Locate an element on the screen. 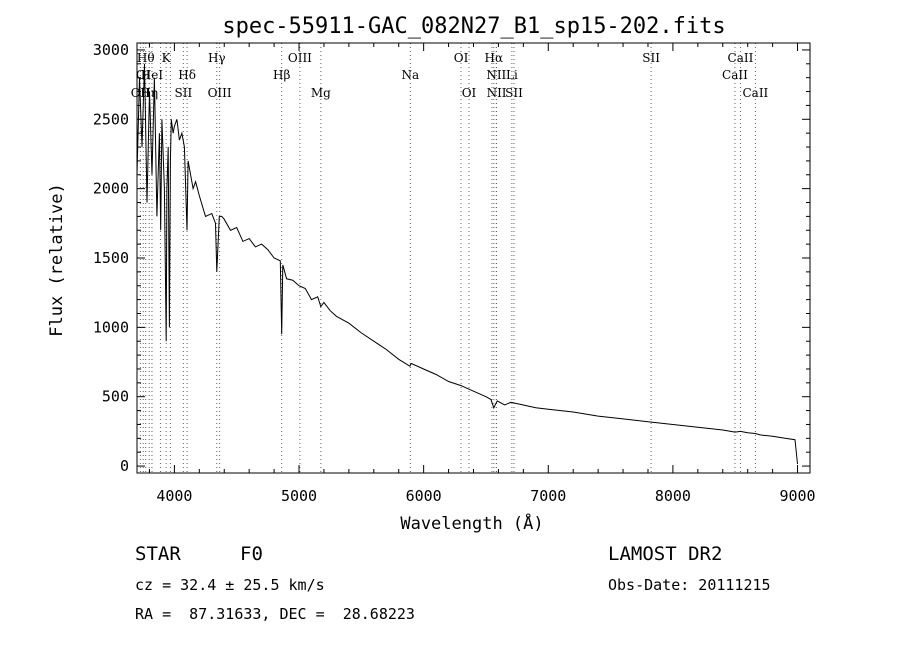  chart-title: spec-55911-GAC_082N27_B1_sp15-202.fits is located at coordinates (473, 26).